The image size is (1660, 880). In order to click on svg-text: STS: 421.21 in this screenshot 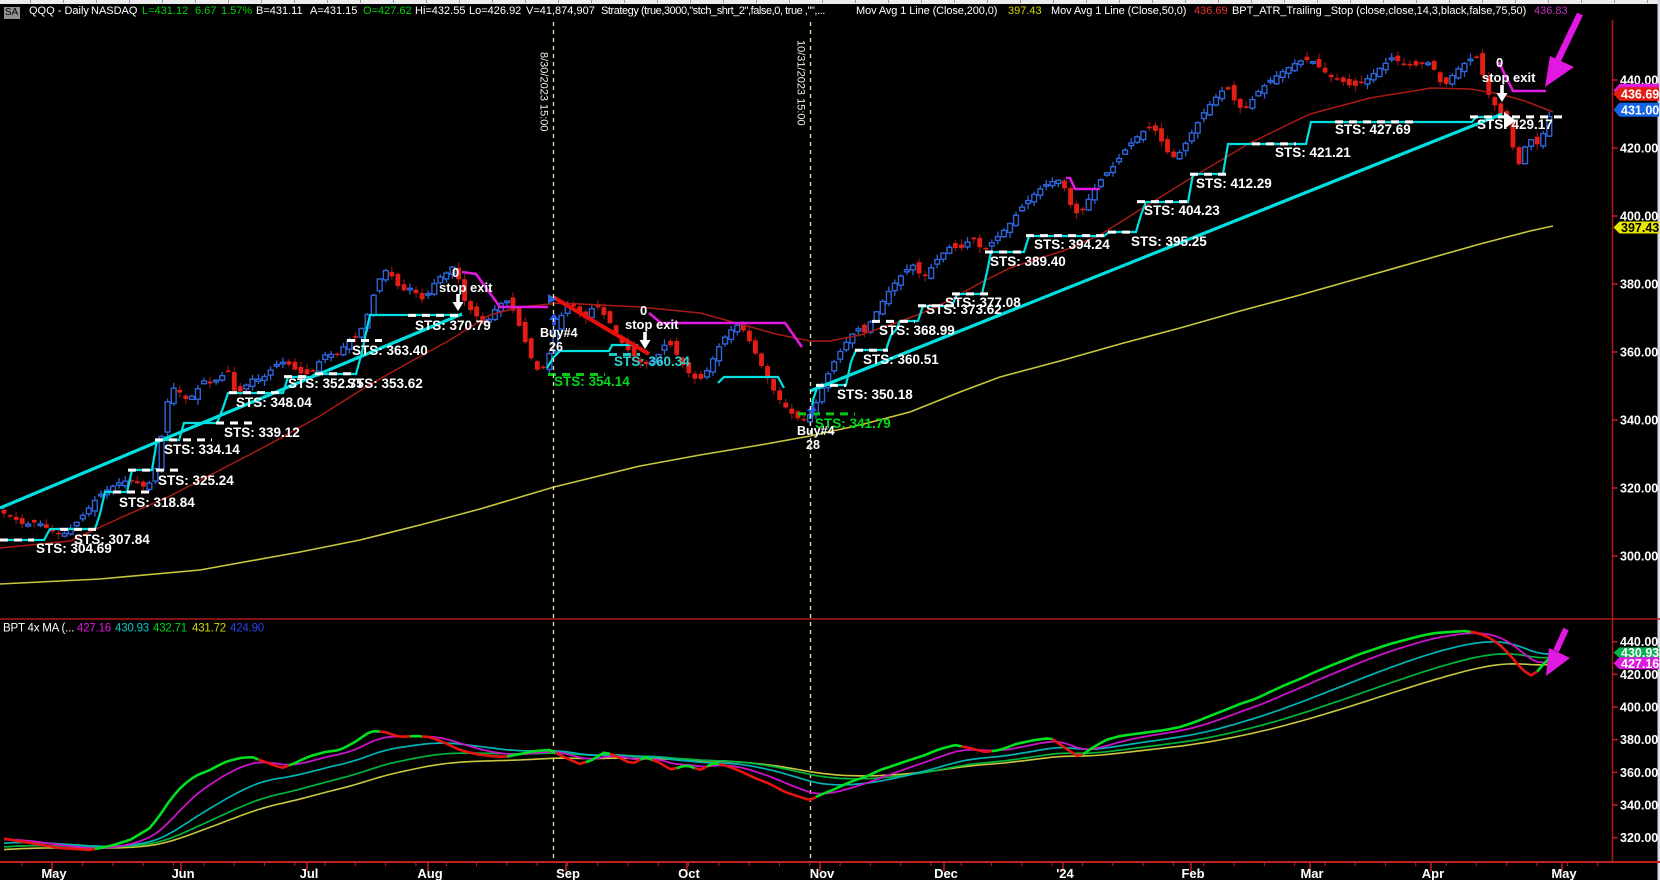, I will do `click(1313, 152)`.